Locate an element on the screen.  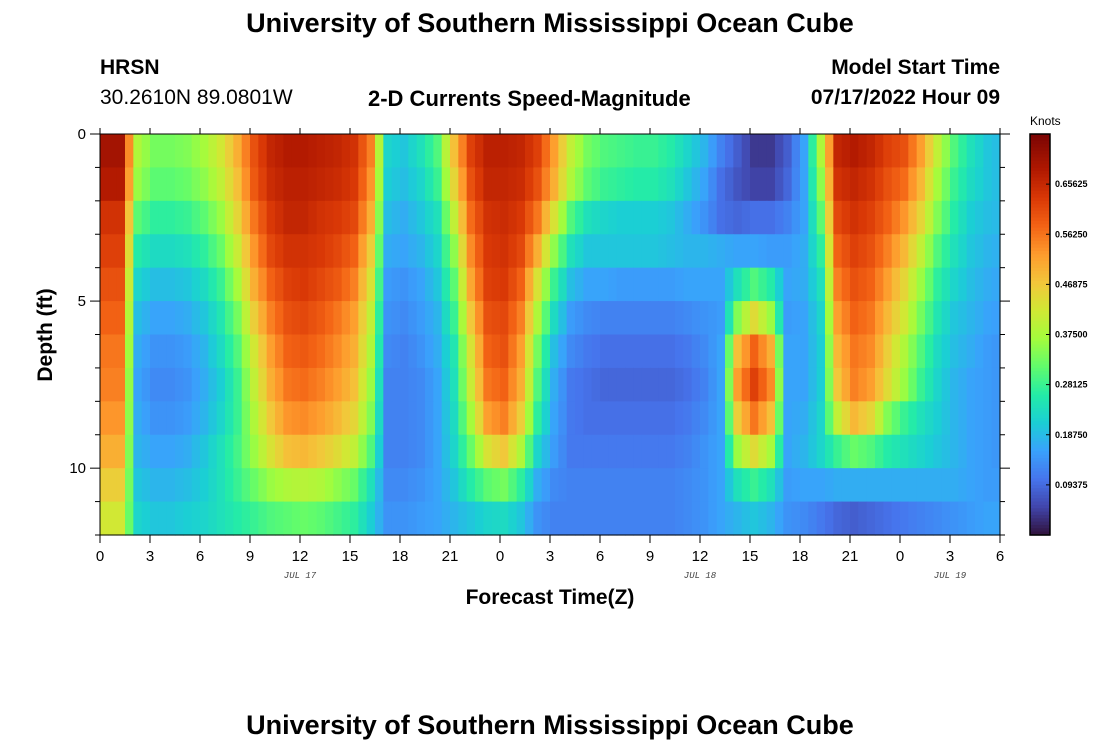
y-axis-label: Depth (ft) is located at coordinates (45, 334).